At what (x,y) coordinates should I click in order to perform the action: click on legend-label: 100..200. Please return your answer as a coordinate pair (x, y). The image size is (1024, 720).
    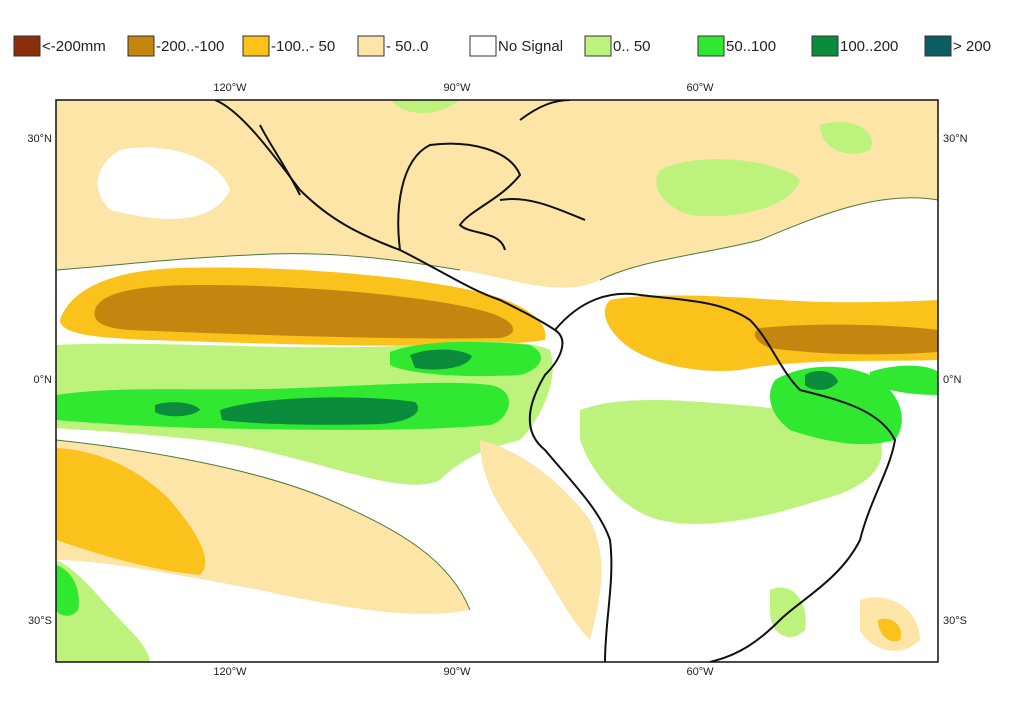
    Looking at the image, I should click on (869, 46).